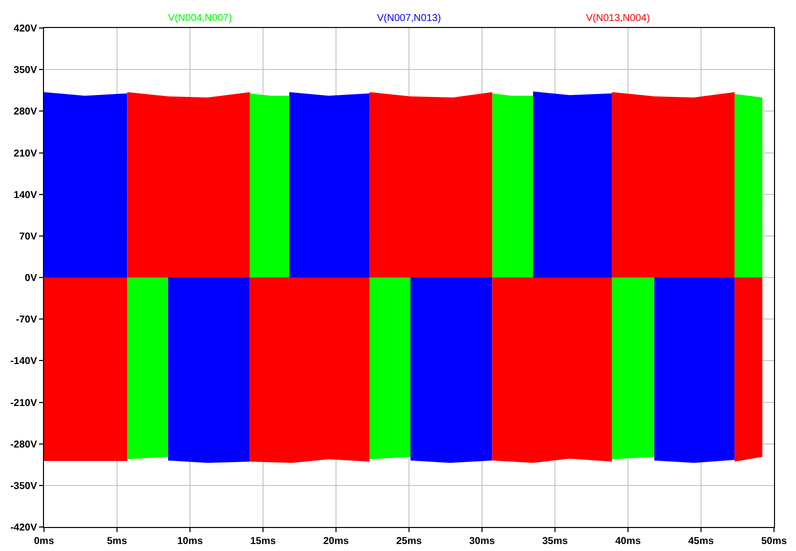  Describe the element at coordinates (200, 18) in the screenshot. I see `text: V(N004,N007)` at that location.